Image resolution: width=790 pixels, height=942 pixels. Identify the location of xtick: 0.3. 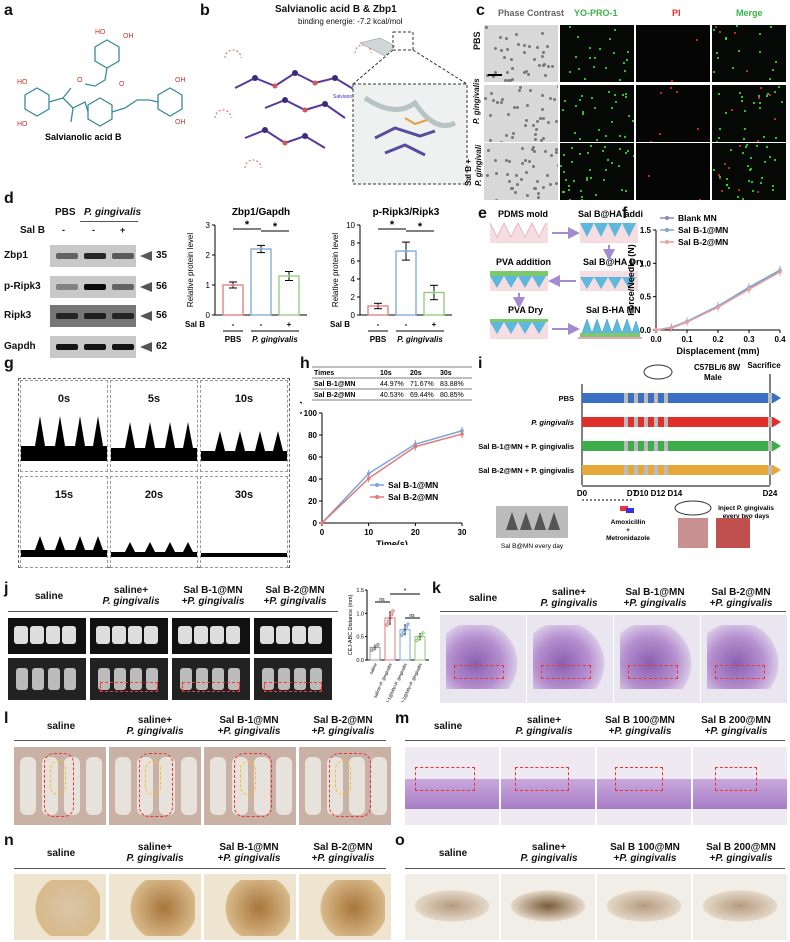
(749, 339).